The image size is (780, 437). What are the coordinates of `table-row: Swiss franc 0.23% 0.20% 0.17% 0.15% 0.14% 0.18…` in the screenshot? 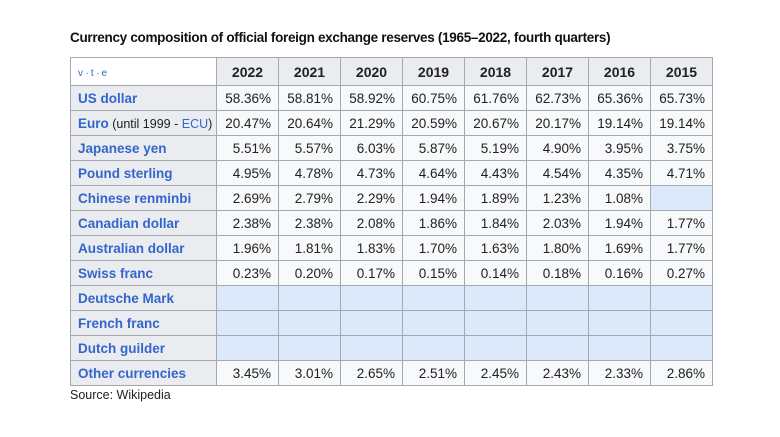 It's located at (391, 273).